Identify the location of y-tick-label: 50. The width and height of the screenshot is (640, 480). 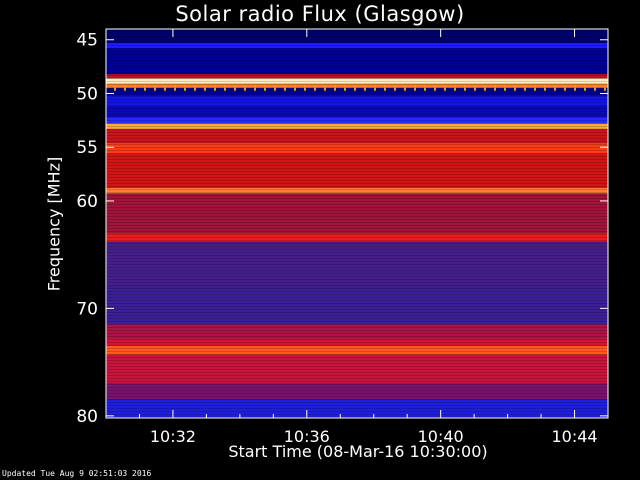
(87, 94).